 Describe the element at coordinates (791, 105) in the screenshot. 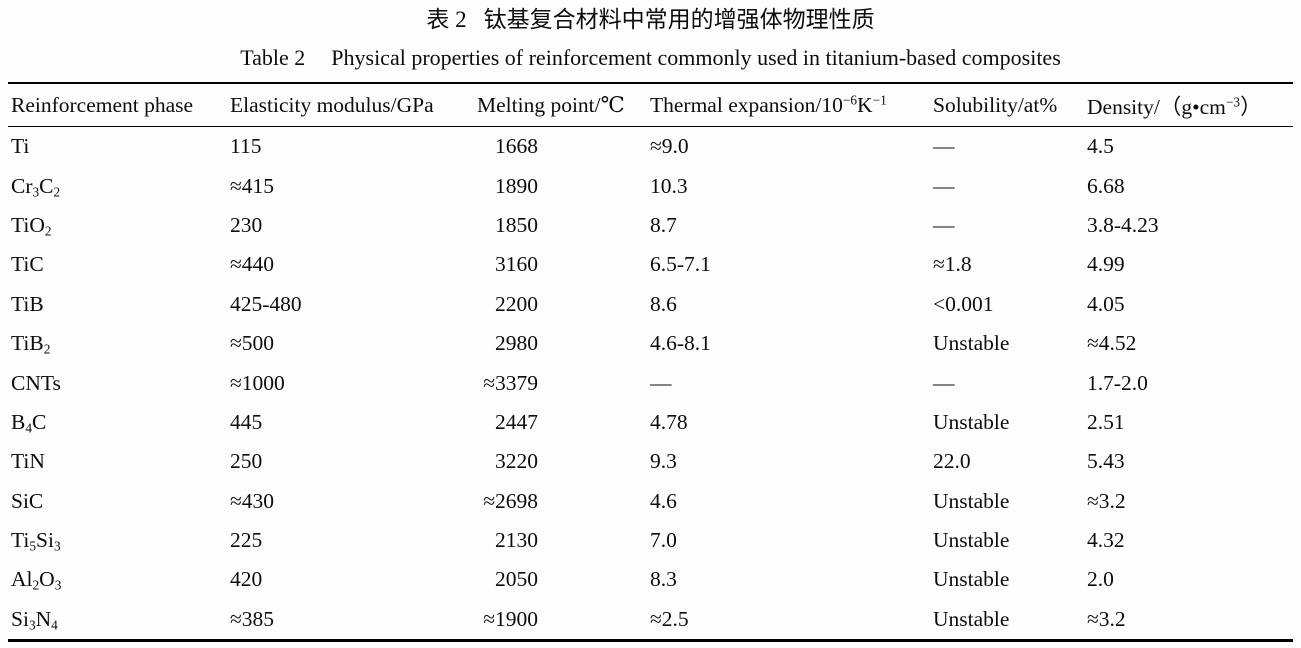

I see `col-header-thermal-expansion: Thermal expansion/10−6K−1` at that location.